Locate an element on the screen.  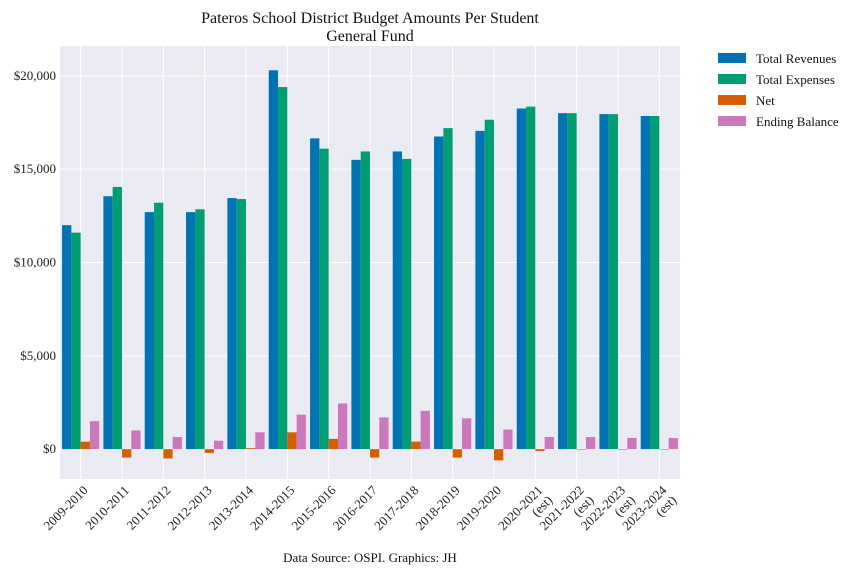
x-tick-label: 2012-2013 is located at coordinates (189, 508).